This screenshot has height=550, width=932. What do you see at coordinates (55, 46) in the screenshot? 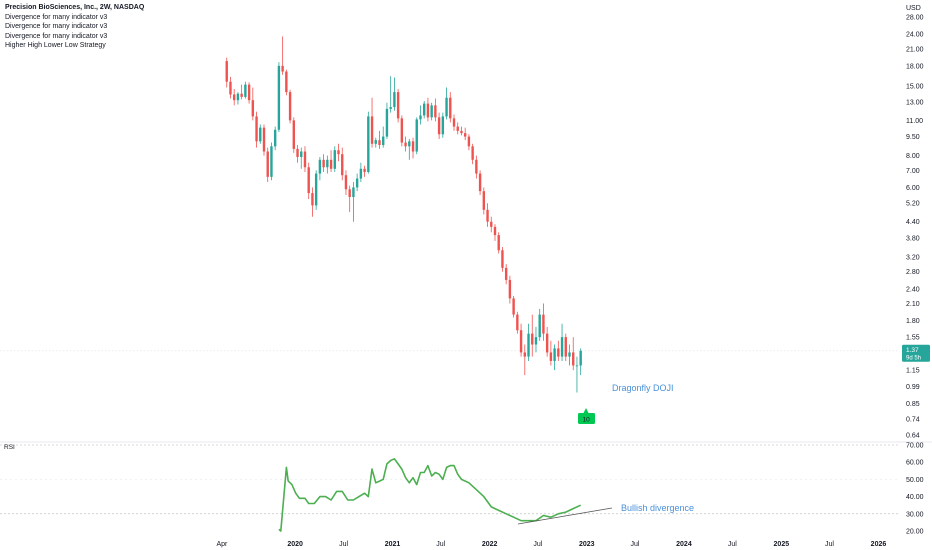
I see `indicator-label: Higher High Lower Low Strategy` at bounding box center [55, 46].